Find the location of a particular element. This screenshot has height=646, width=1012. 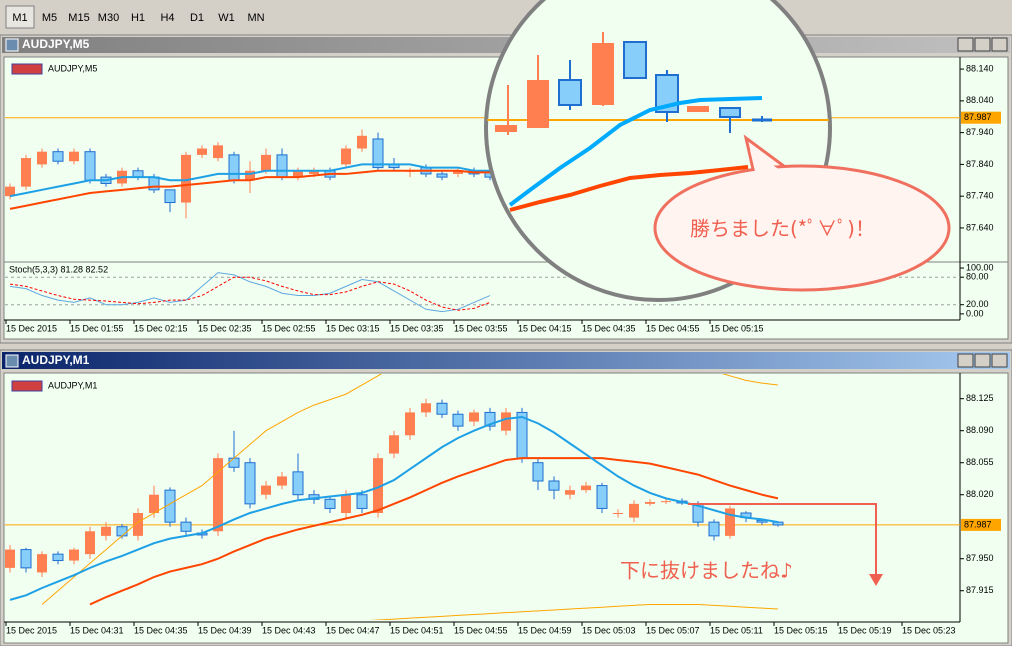

y-tick-label: 87.915 is located at coordinates (980, 590).